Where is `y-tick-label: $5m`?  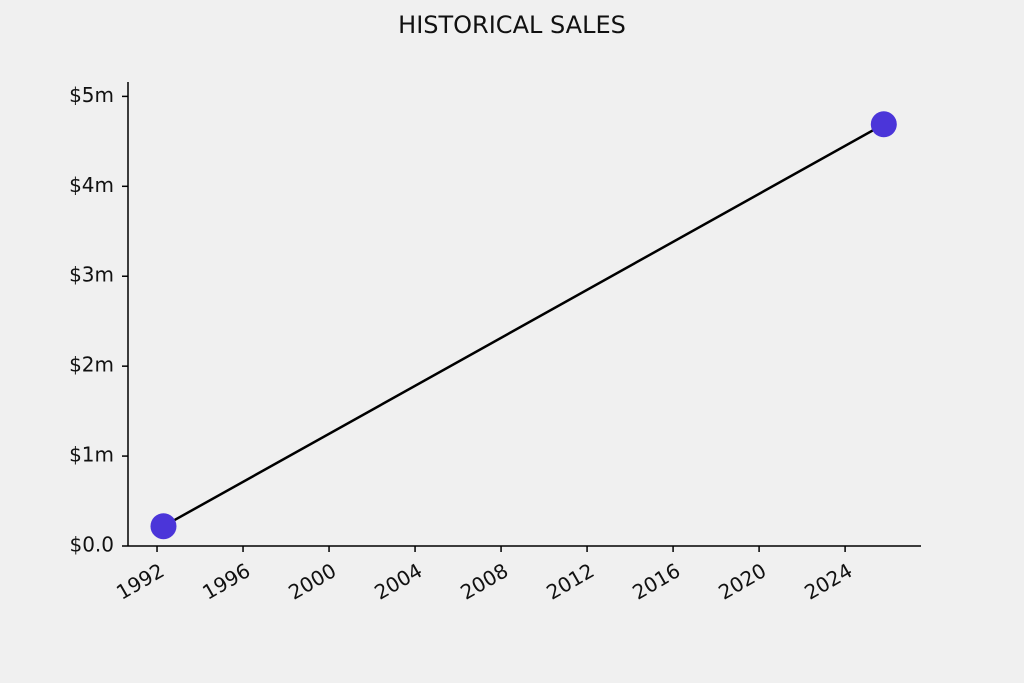
y-tick-label: $5m is located at coordinates (91, 95).